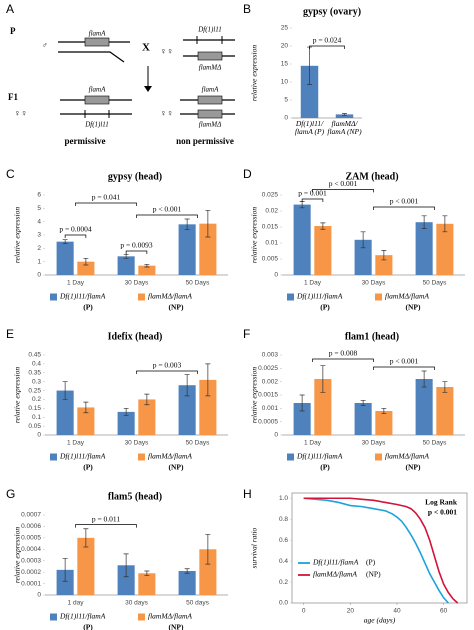  I want to click on x-tick-label: 1 day, so click(76, 603).